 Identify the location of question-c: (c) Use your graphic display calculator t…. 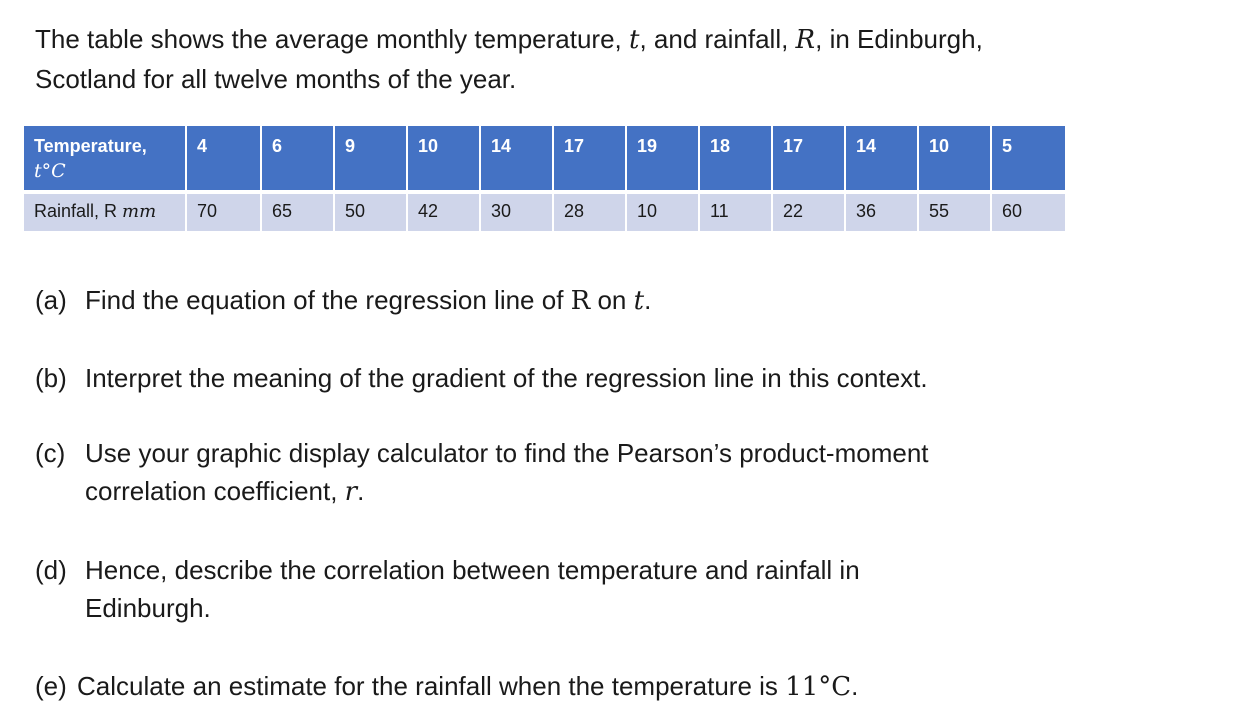
(625, 472).